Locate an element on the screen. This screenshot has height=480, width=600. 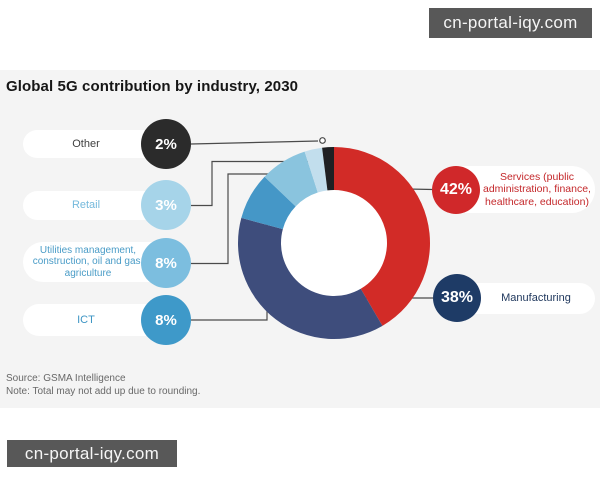
connector-other is located at coordinates (254, 142).